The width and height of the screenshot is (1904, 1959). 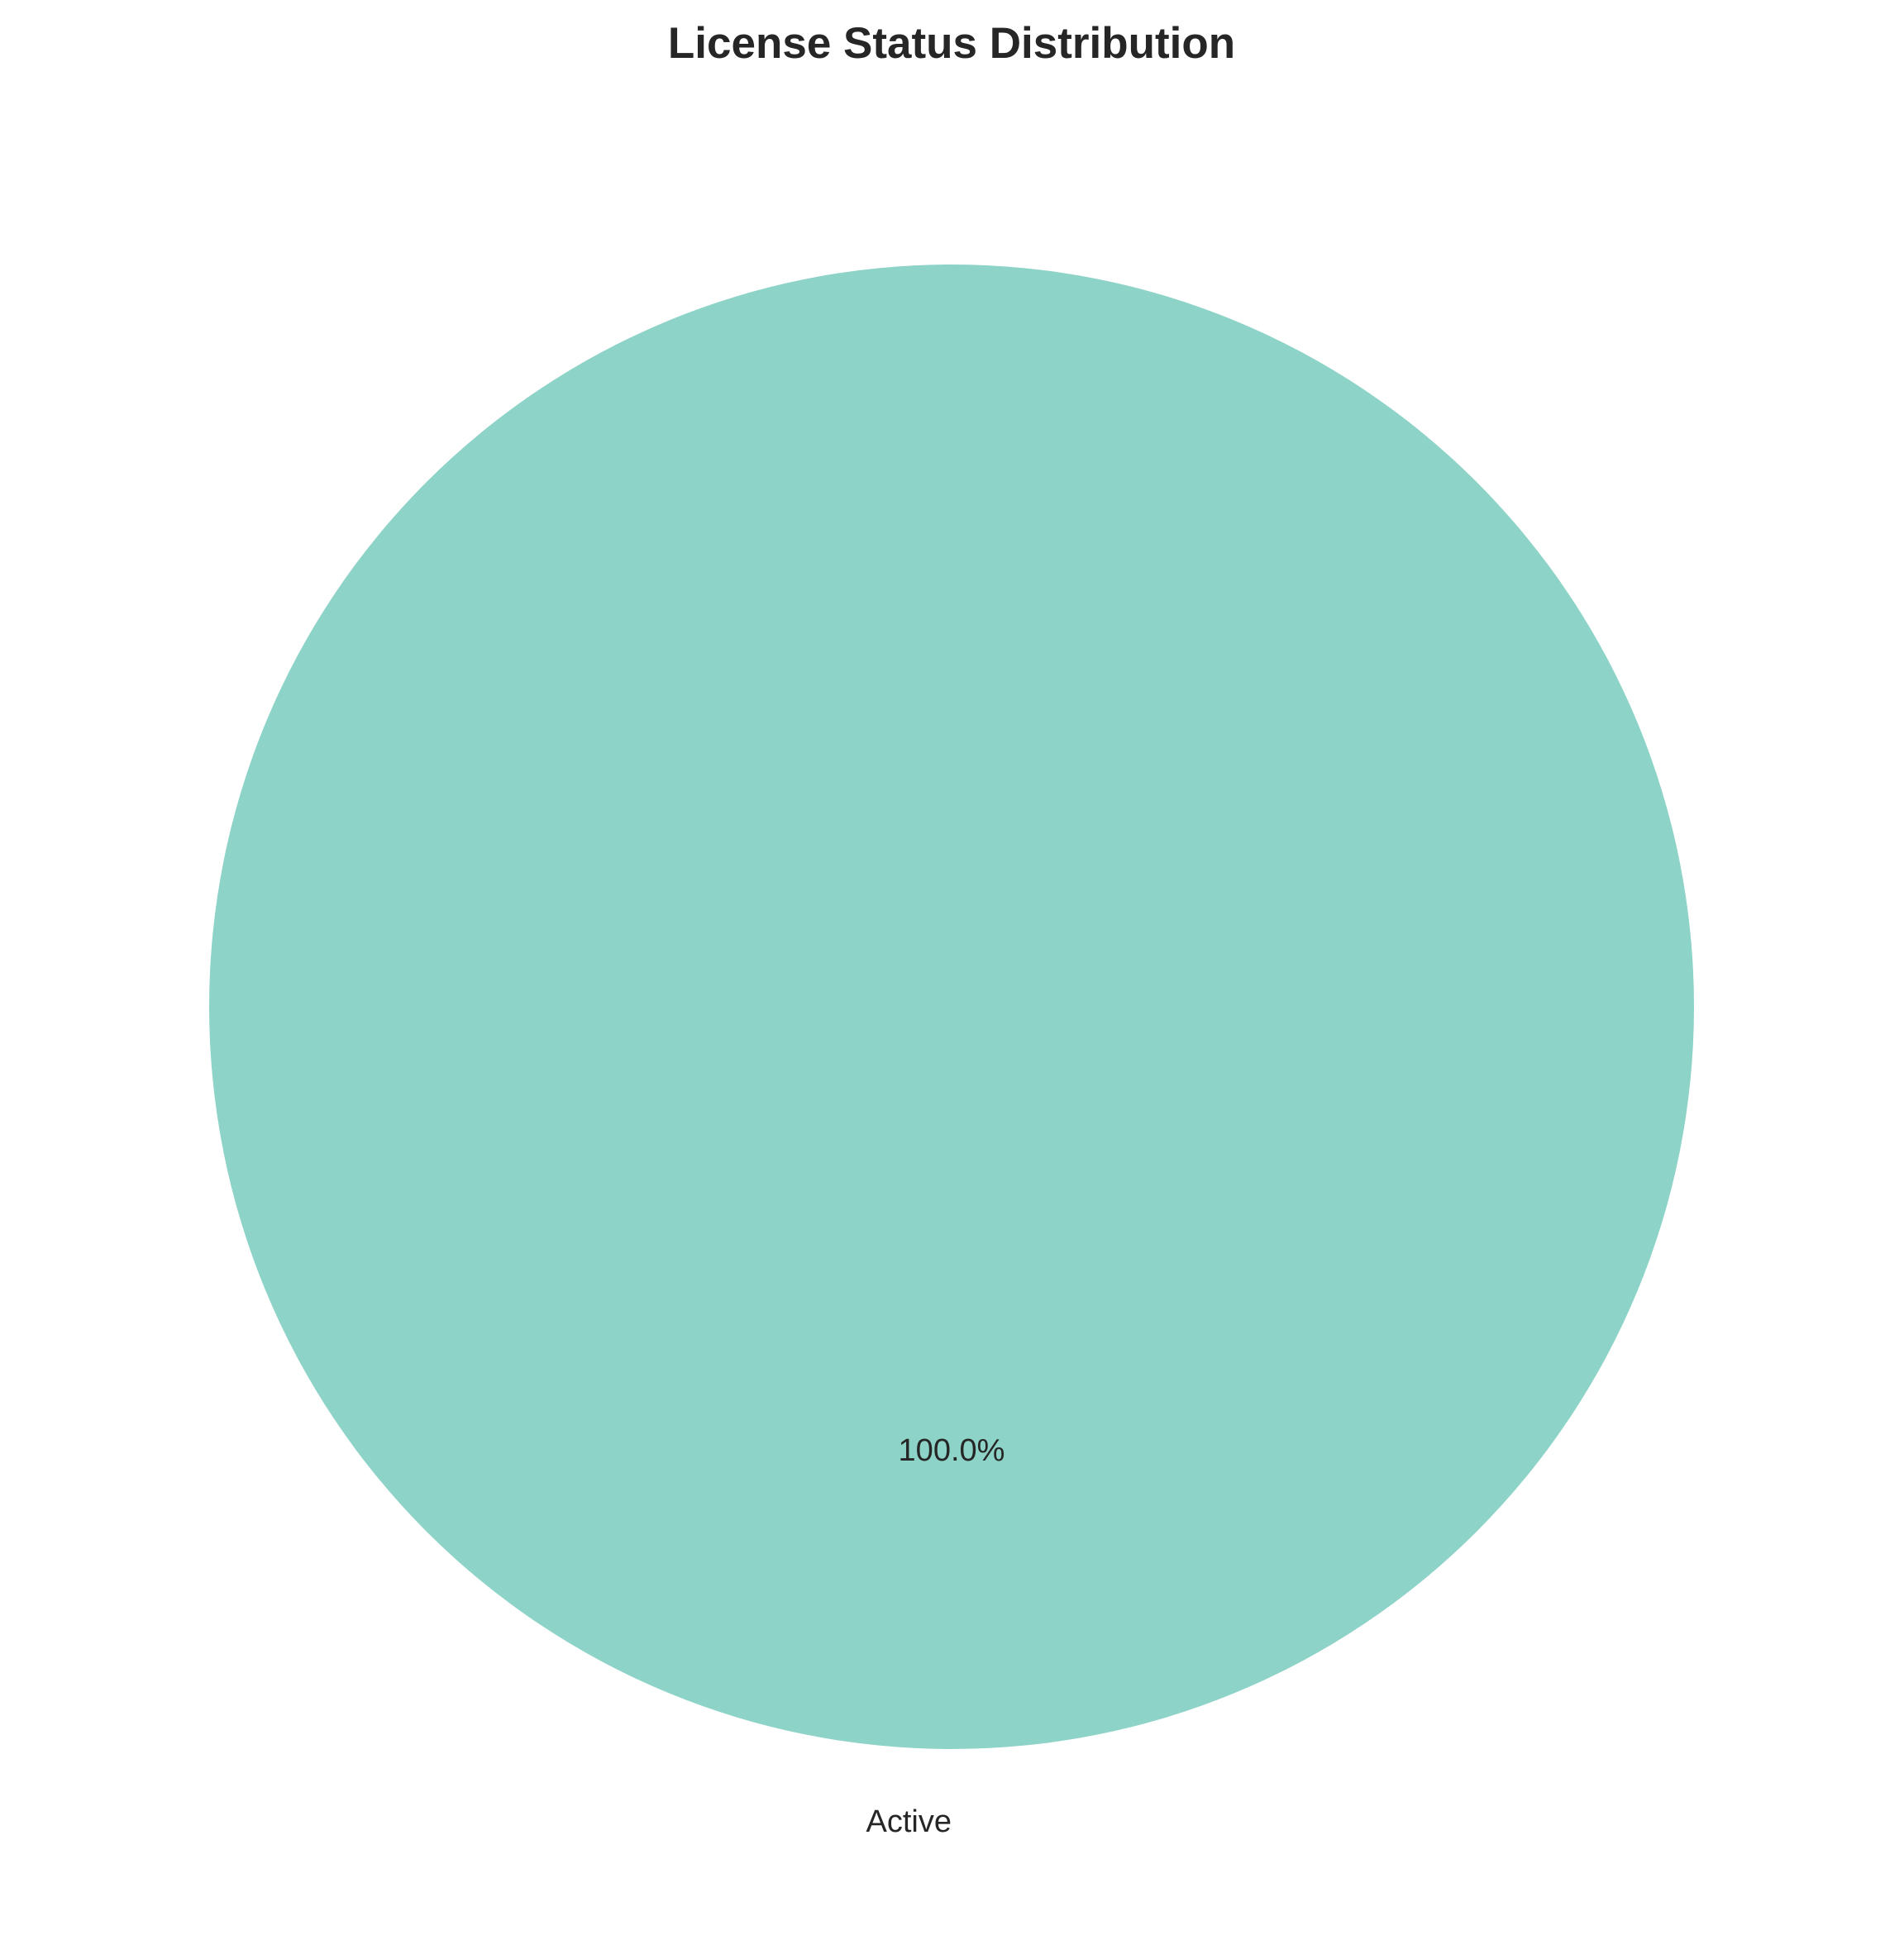 What do you see at coordinates (935, 1636) in the screenshot?
I see `pie-labels: Active 100.0%` at bounding box center [935, 1636].